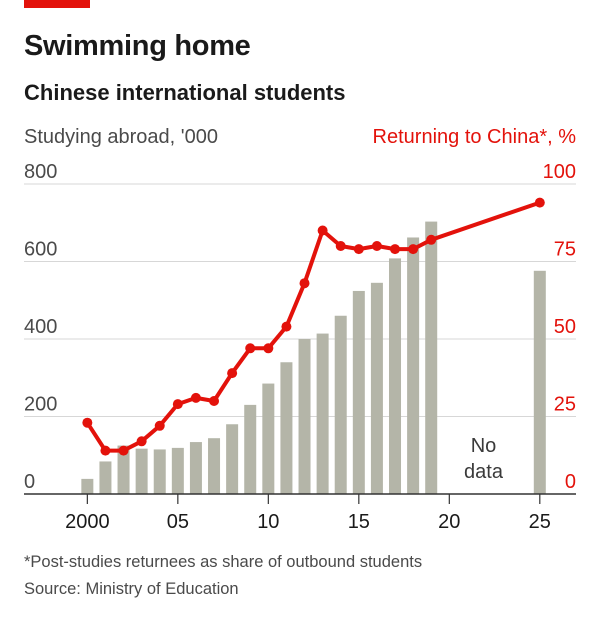 This screenshot has width=600, height=618. What do you see at coordinates (268, 522) in the screenshot?
I see `x-tick-label: 10` at bounding box center [268, 522].